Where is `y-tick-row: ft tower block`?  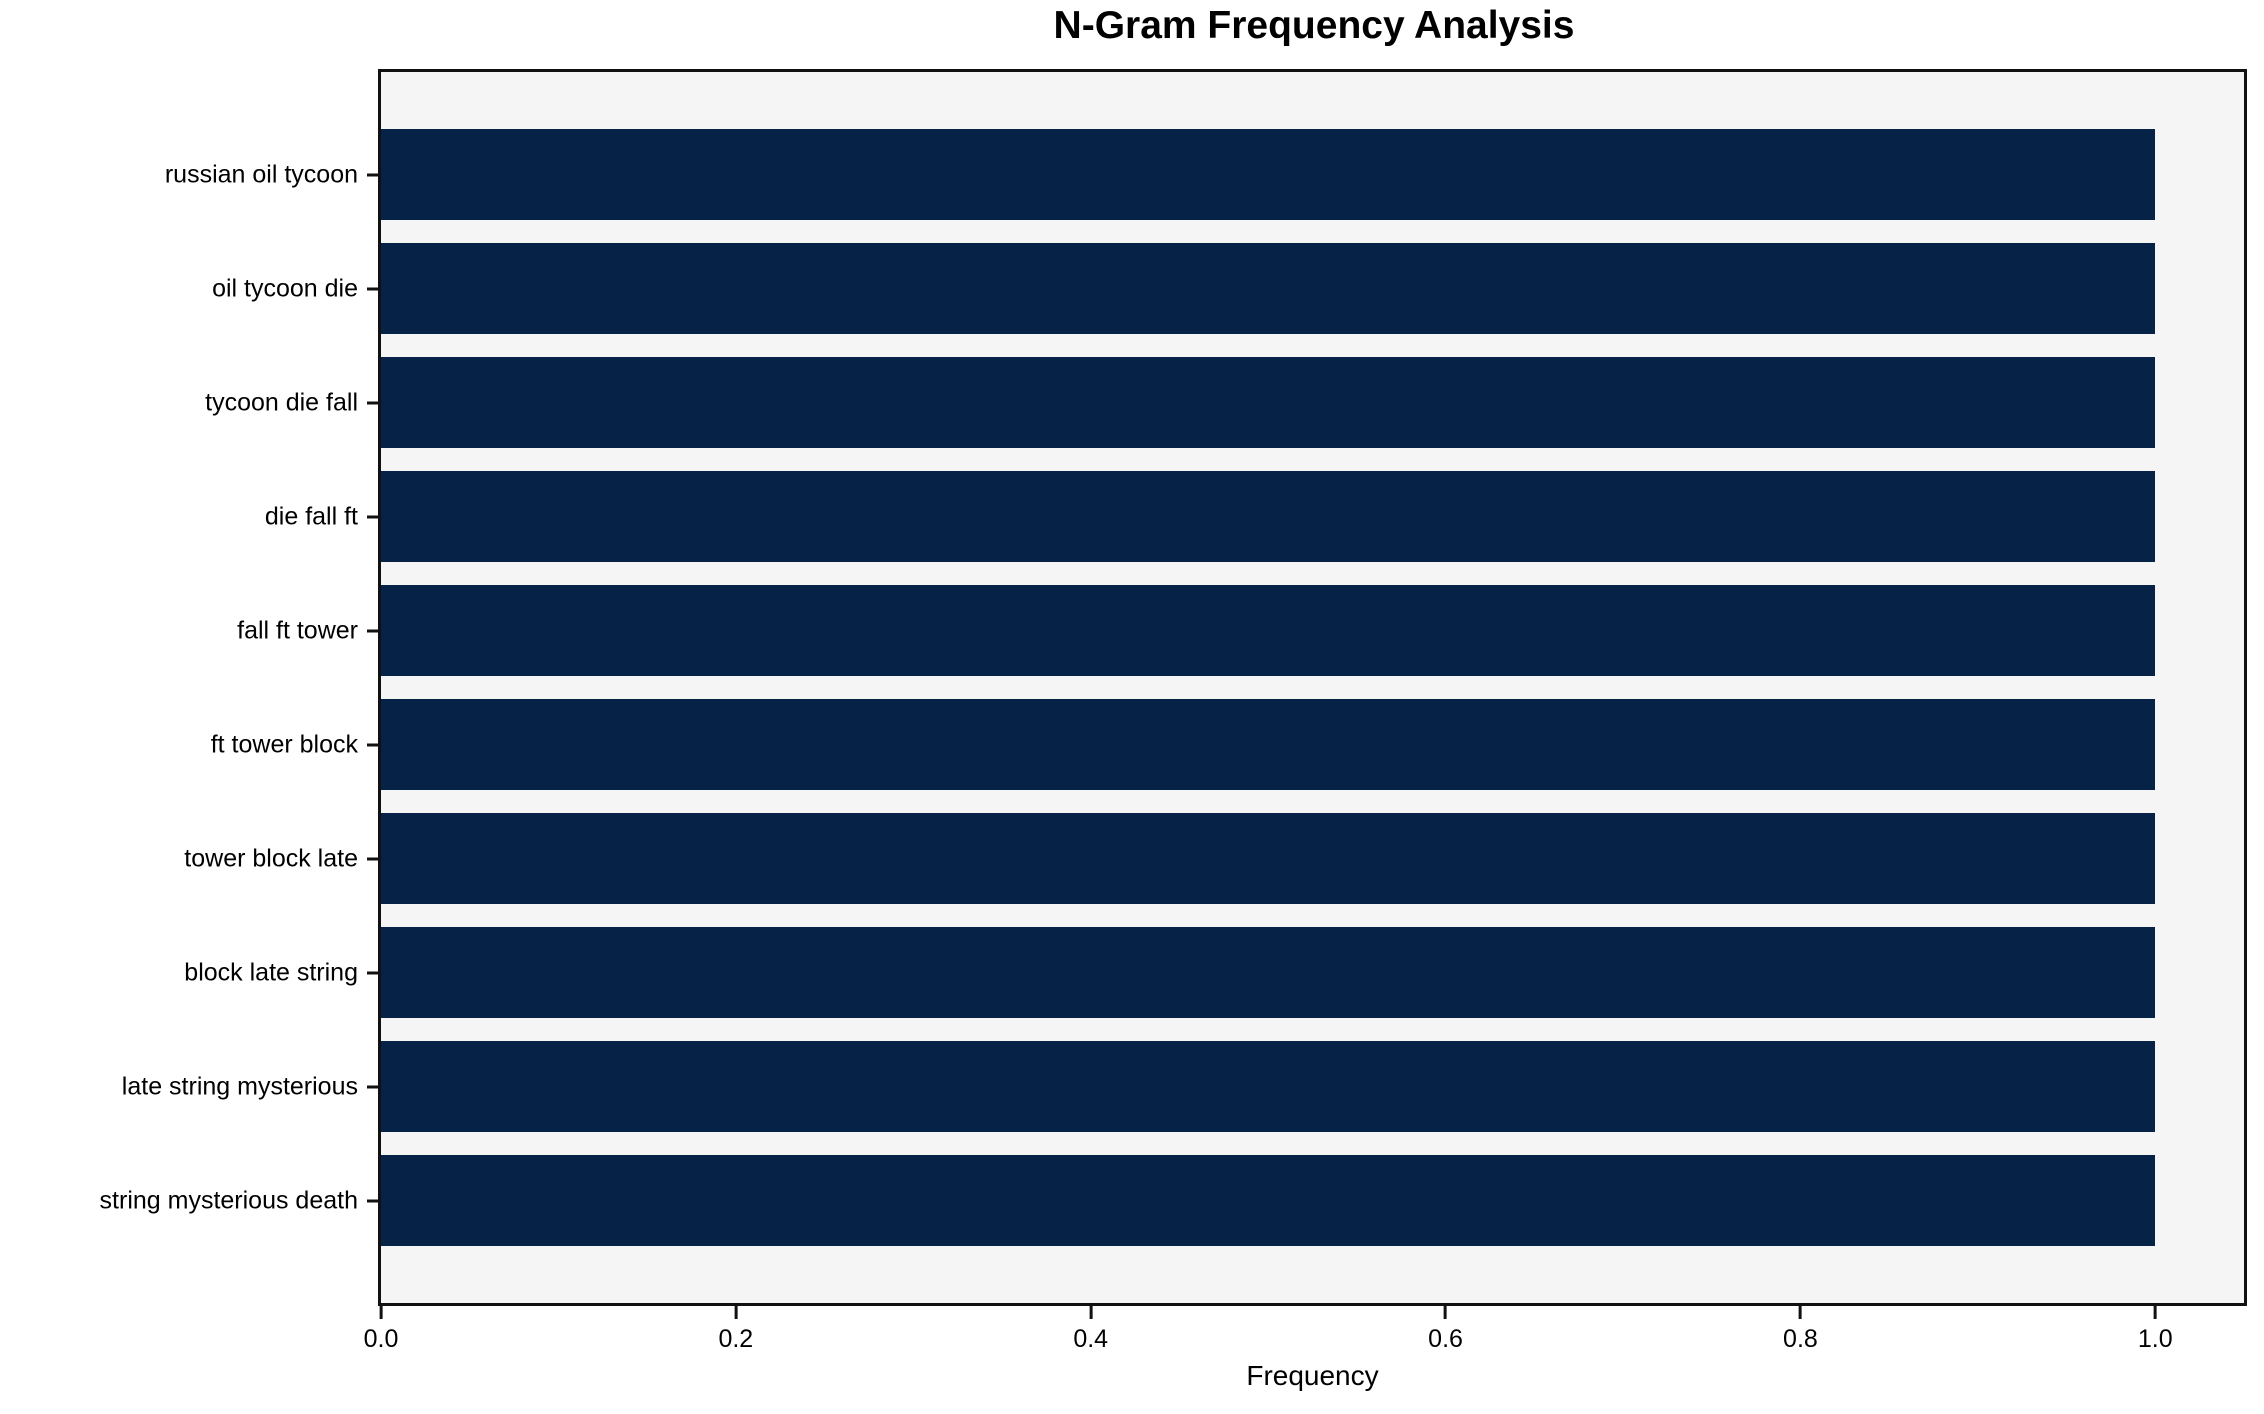 y-tick-row: ft tower block is located at coordinates (296, 744).